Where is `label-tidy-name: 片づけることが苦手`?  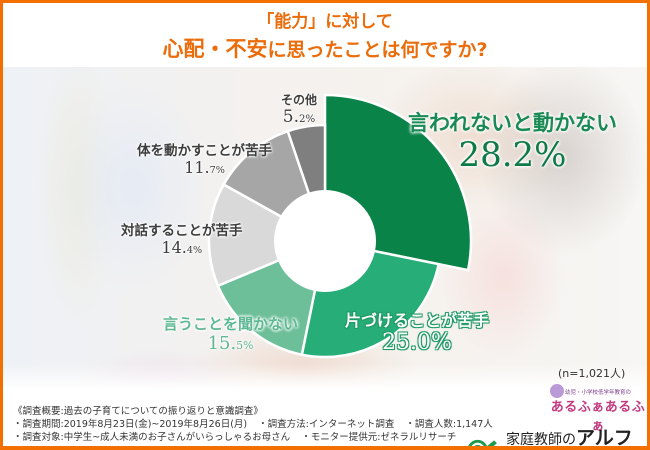
label-tidy-name: 片づけることが苦手 is located at coordinates (417, 320).